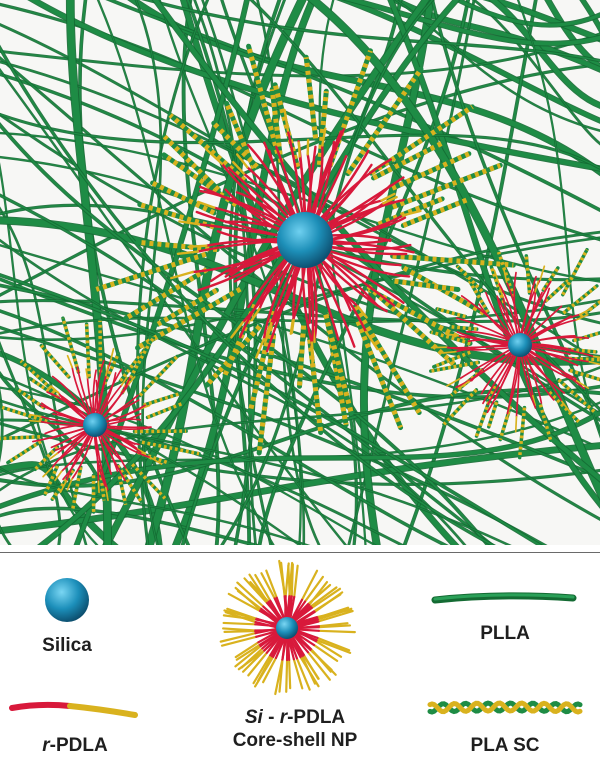  I want to click on core-shell-np-icon, so click(287, 627).